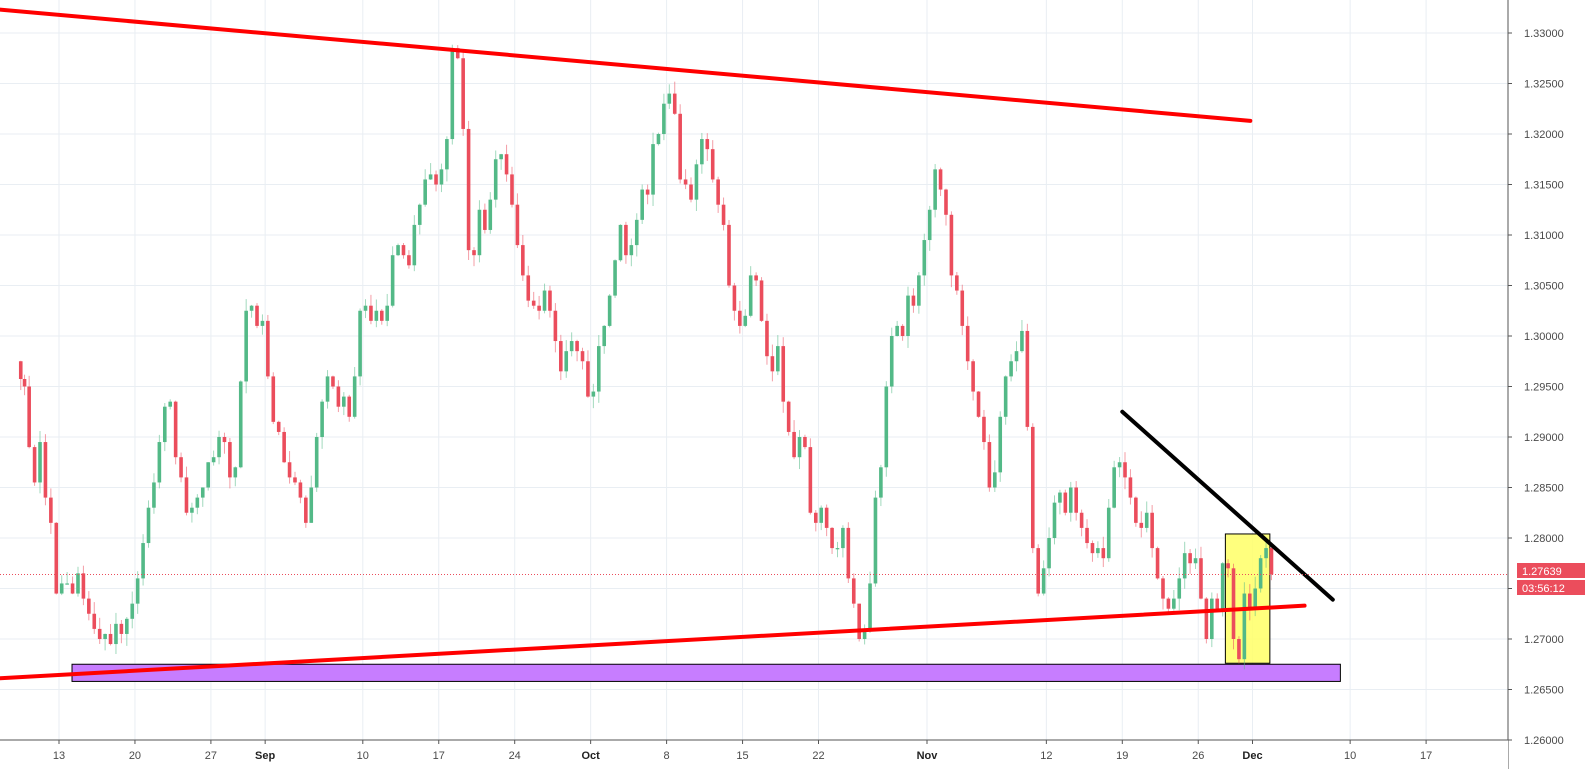 The height and width of the screenshot is (769, 1585). What do you see at coordinates (1544, 489) in the screenshot?
I see `y-tick-label: 1.28500` at bounding box center [1544, 489].